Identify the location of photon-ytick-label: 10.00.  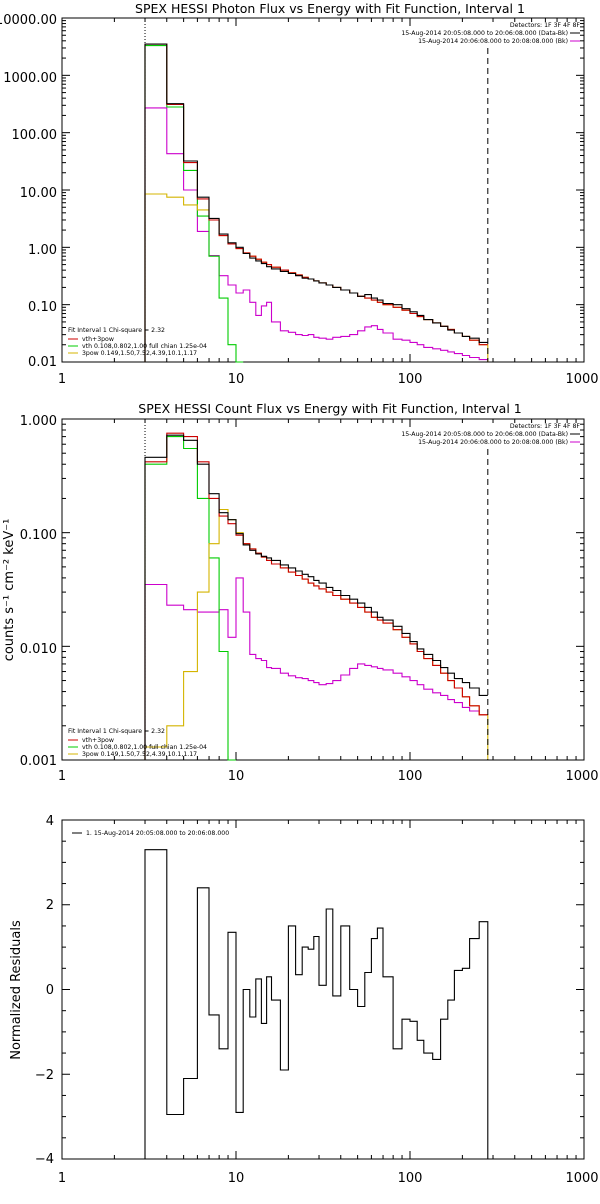
(38, 193).